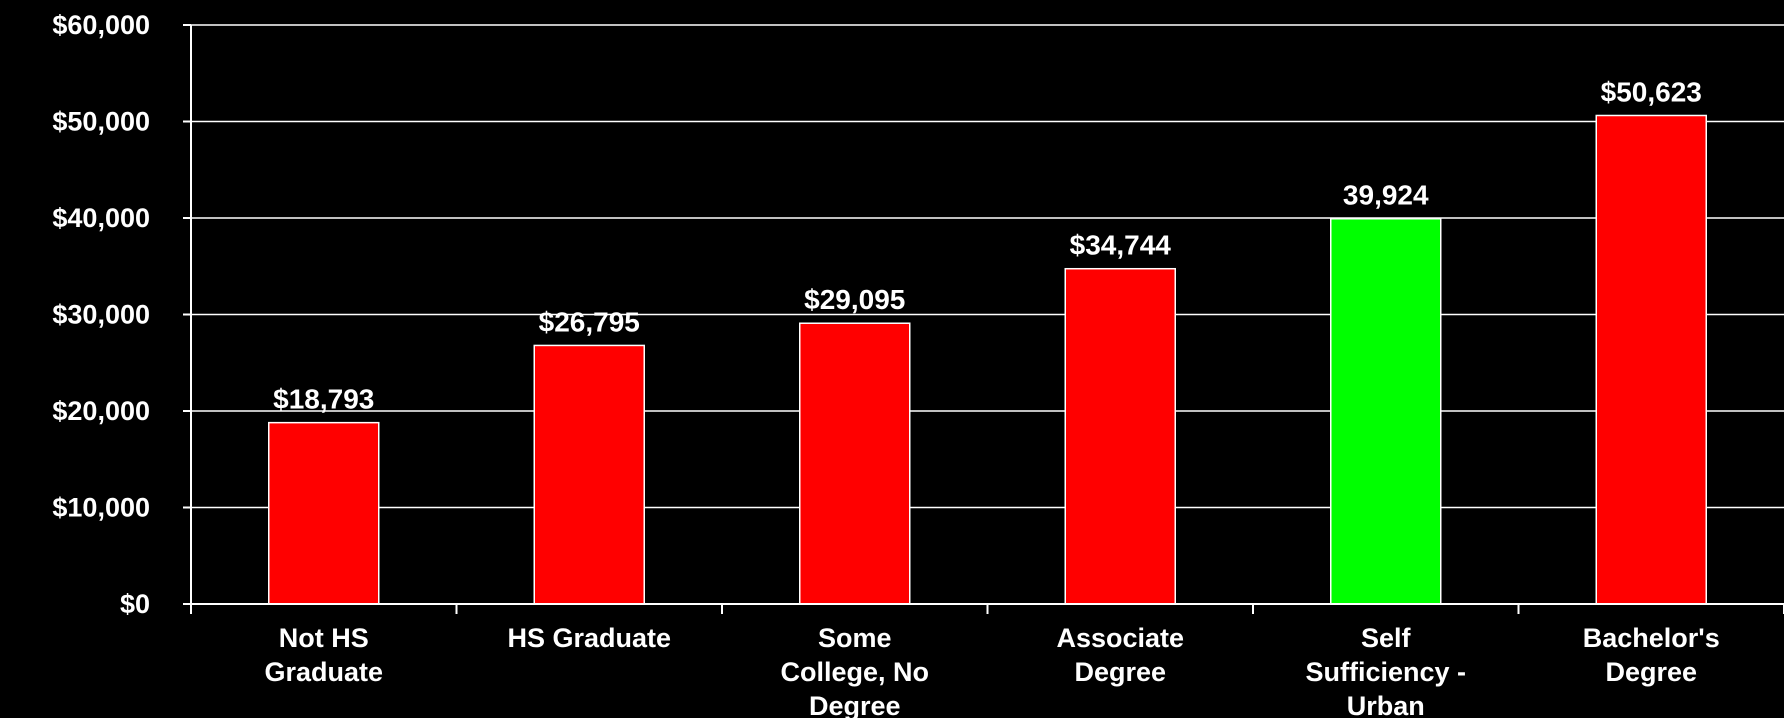 The width and height of the screenshot is (1784, 718). What do you see at coordinates (324, 638) in the screenshot?
I see `x-category-label: Not HS` at bounding box center [324, 638].